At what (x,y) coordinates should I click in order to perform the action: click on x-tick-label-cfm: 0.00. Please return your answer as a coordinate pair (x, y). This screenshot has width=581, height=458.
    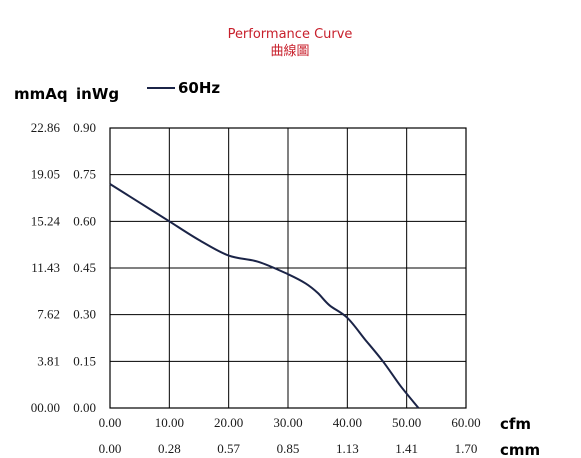
    Looking at the image, I should click on (110, 422).